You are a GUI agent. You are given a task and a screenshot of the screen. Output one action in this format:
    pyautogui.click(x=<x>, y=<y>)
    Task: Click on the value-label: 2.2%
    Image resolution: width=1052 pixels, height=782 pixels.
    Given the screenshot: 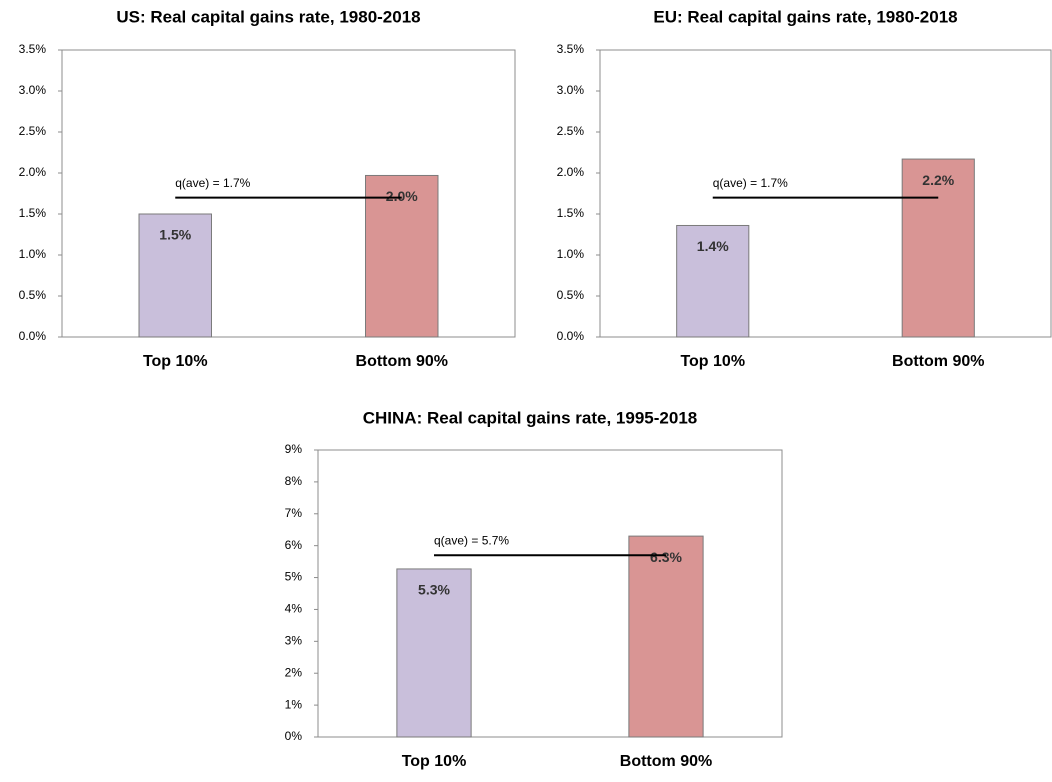 What is the action you would take?
    pyautogui.click(x=938, y=180)
    